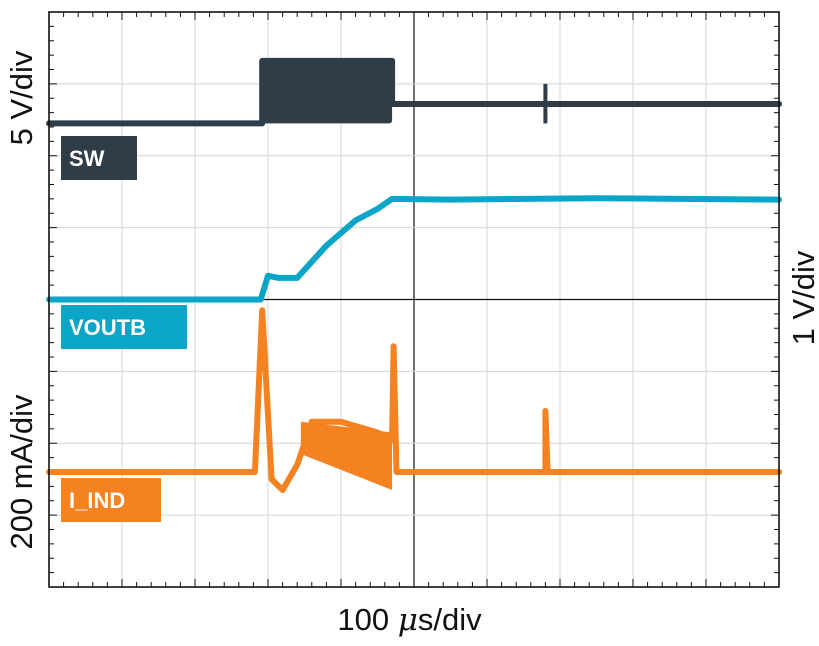 This screenshot has width=819, height=646. I want to click on sw-switching-burst, so click(327, 92).